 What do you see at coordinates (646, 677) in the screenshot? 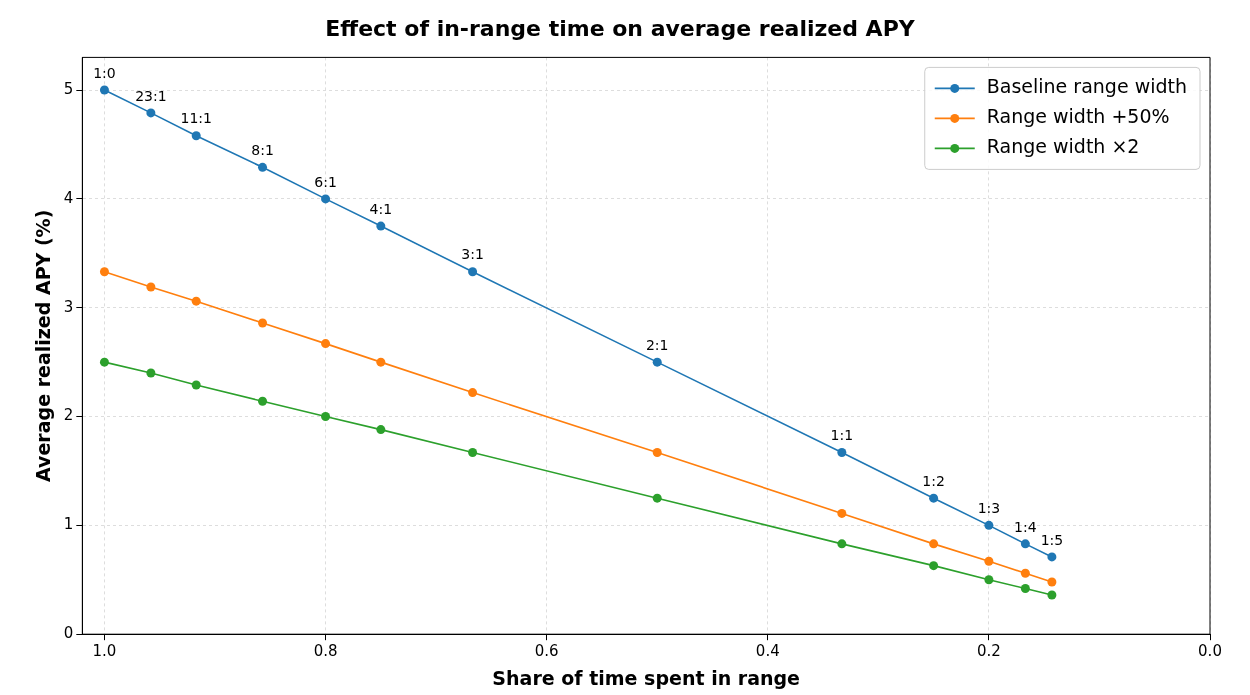
I see `x-axis-title: Share of time spent in range` at bounding box center [646, 677].